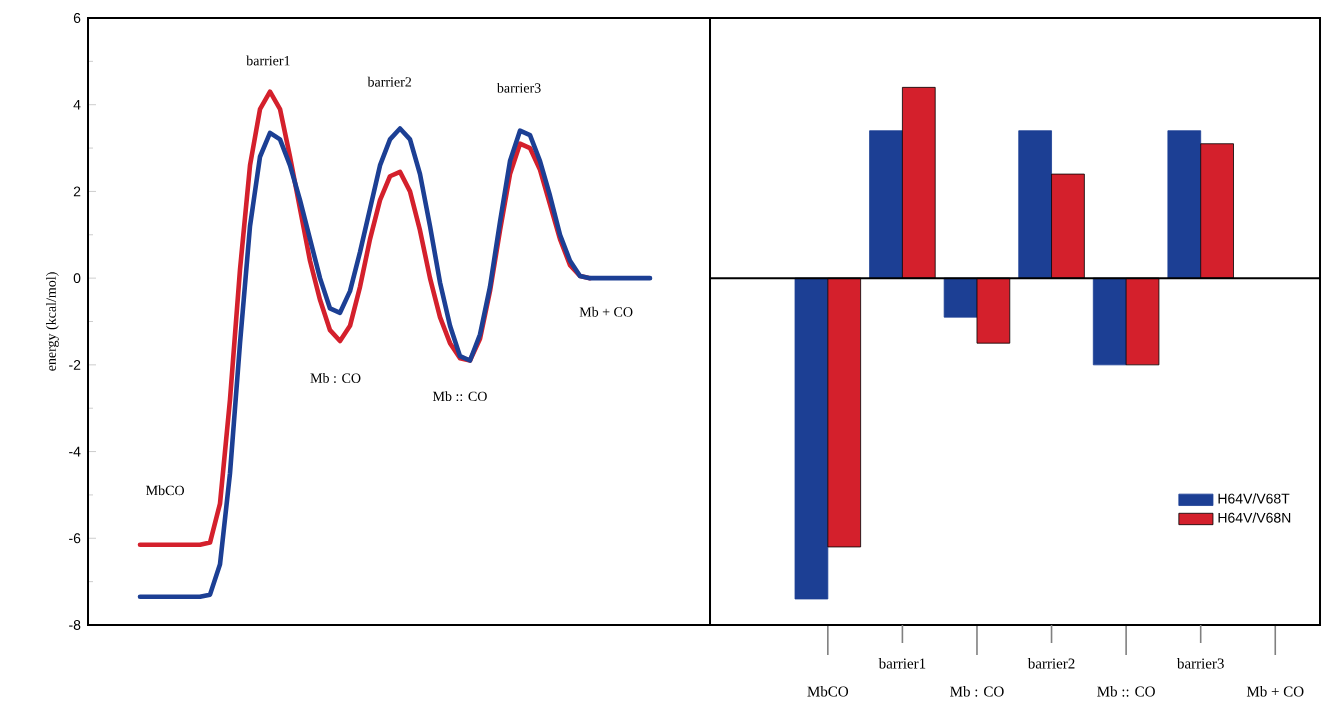 The height and width of the screenshot is (701, 1323). I want to click on y-tick-label: 2, so click(77, 191).